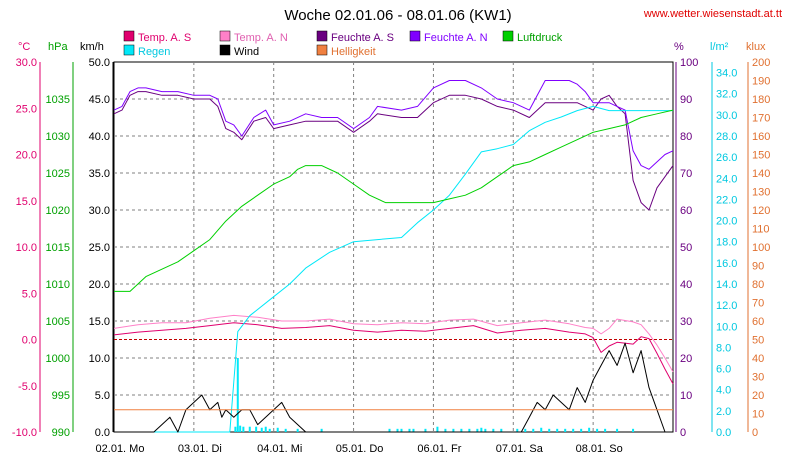 This screenshot has width=790, height=460. What do you see at coordinates (719, 47) in the screenshot?
I see `rain-unit-label: l/m²` at bounding box center [719, 47].